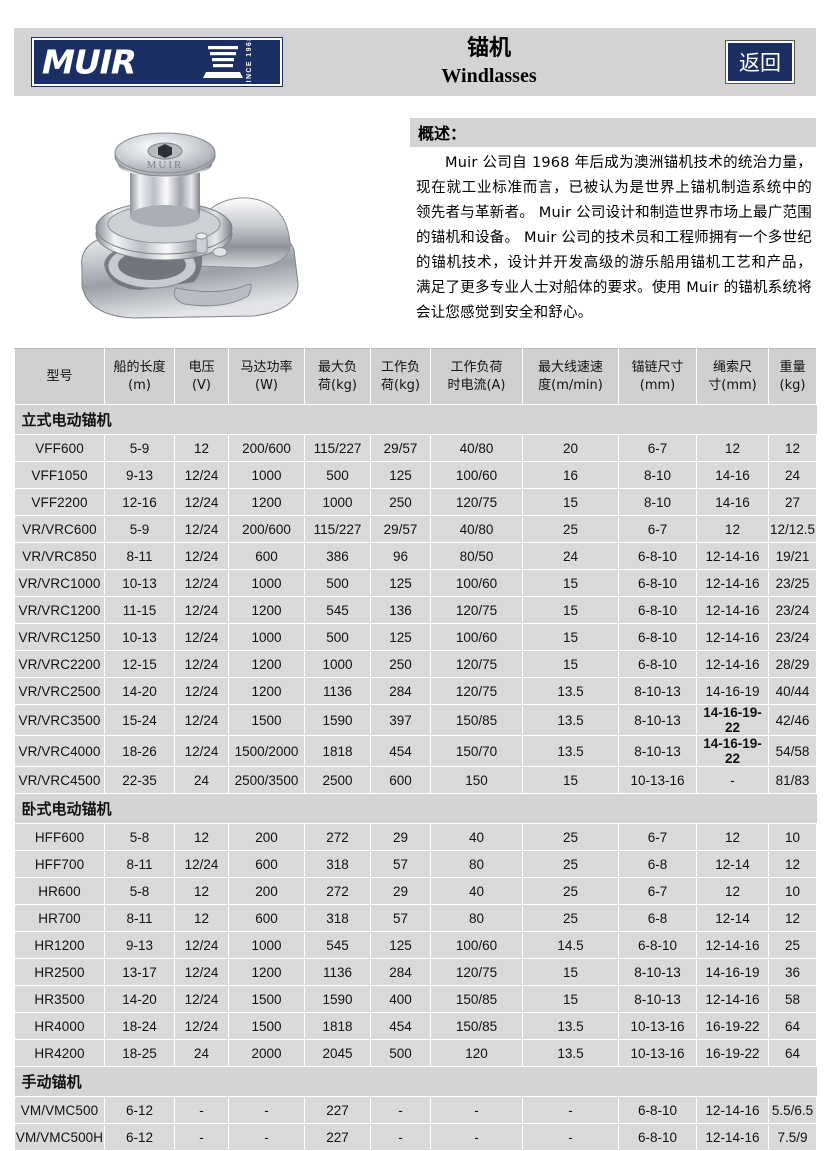  I want to click on product-image: MUIR, so click(208, 227).